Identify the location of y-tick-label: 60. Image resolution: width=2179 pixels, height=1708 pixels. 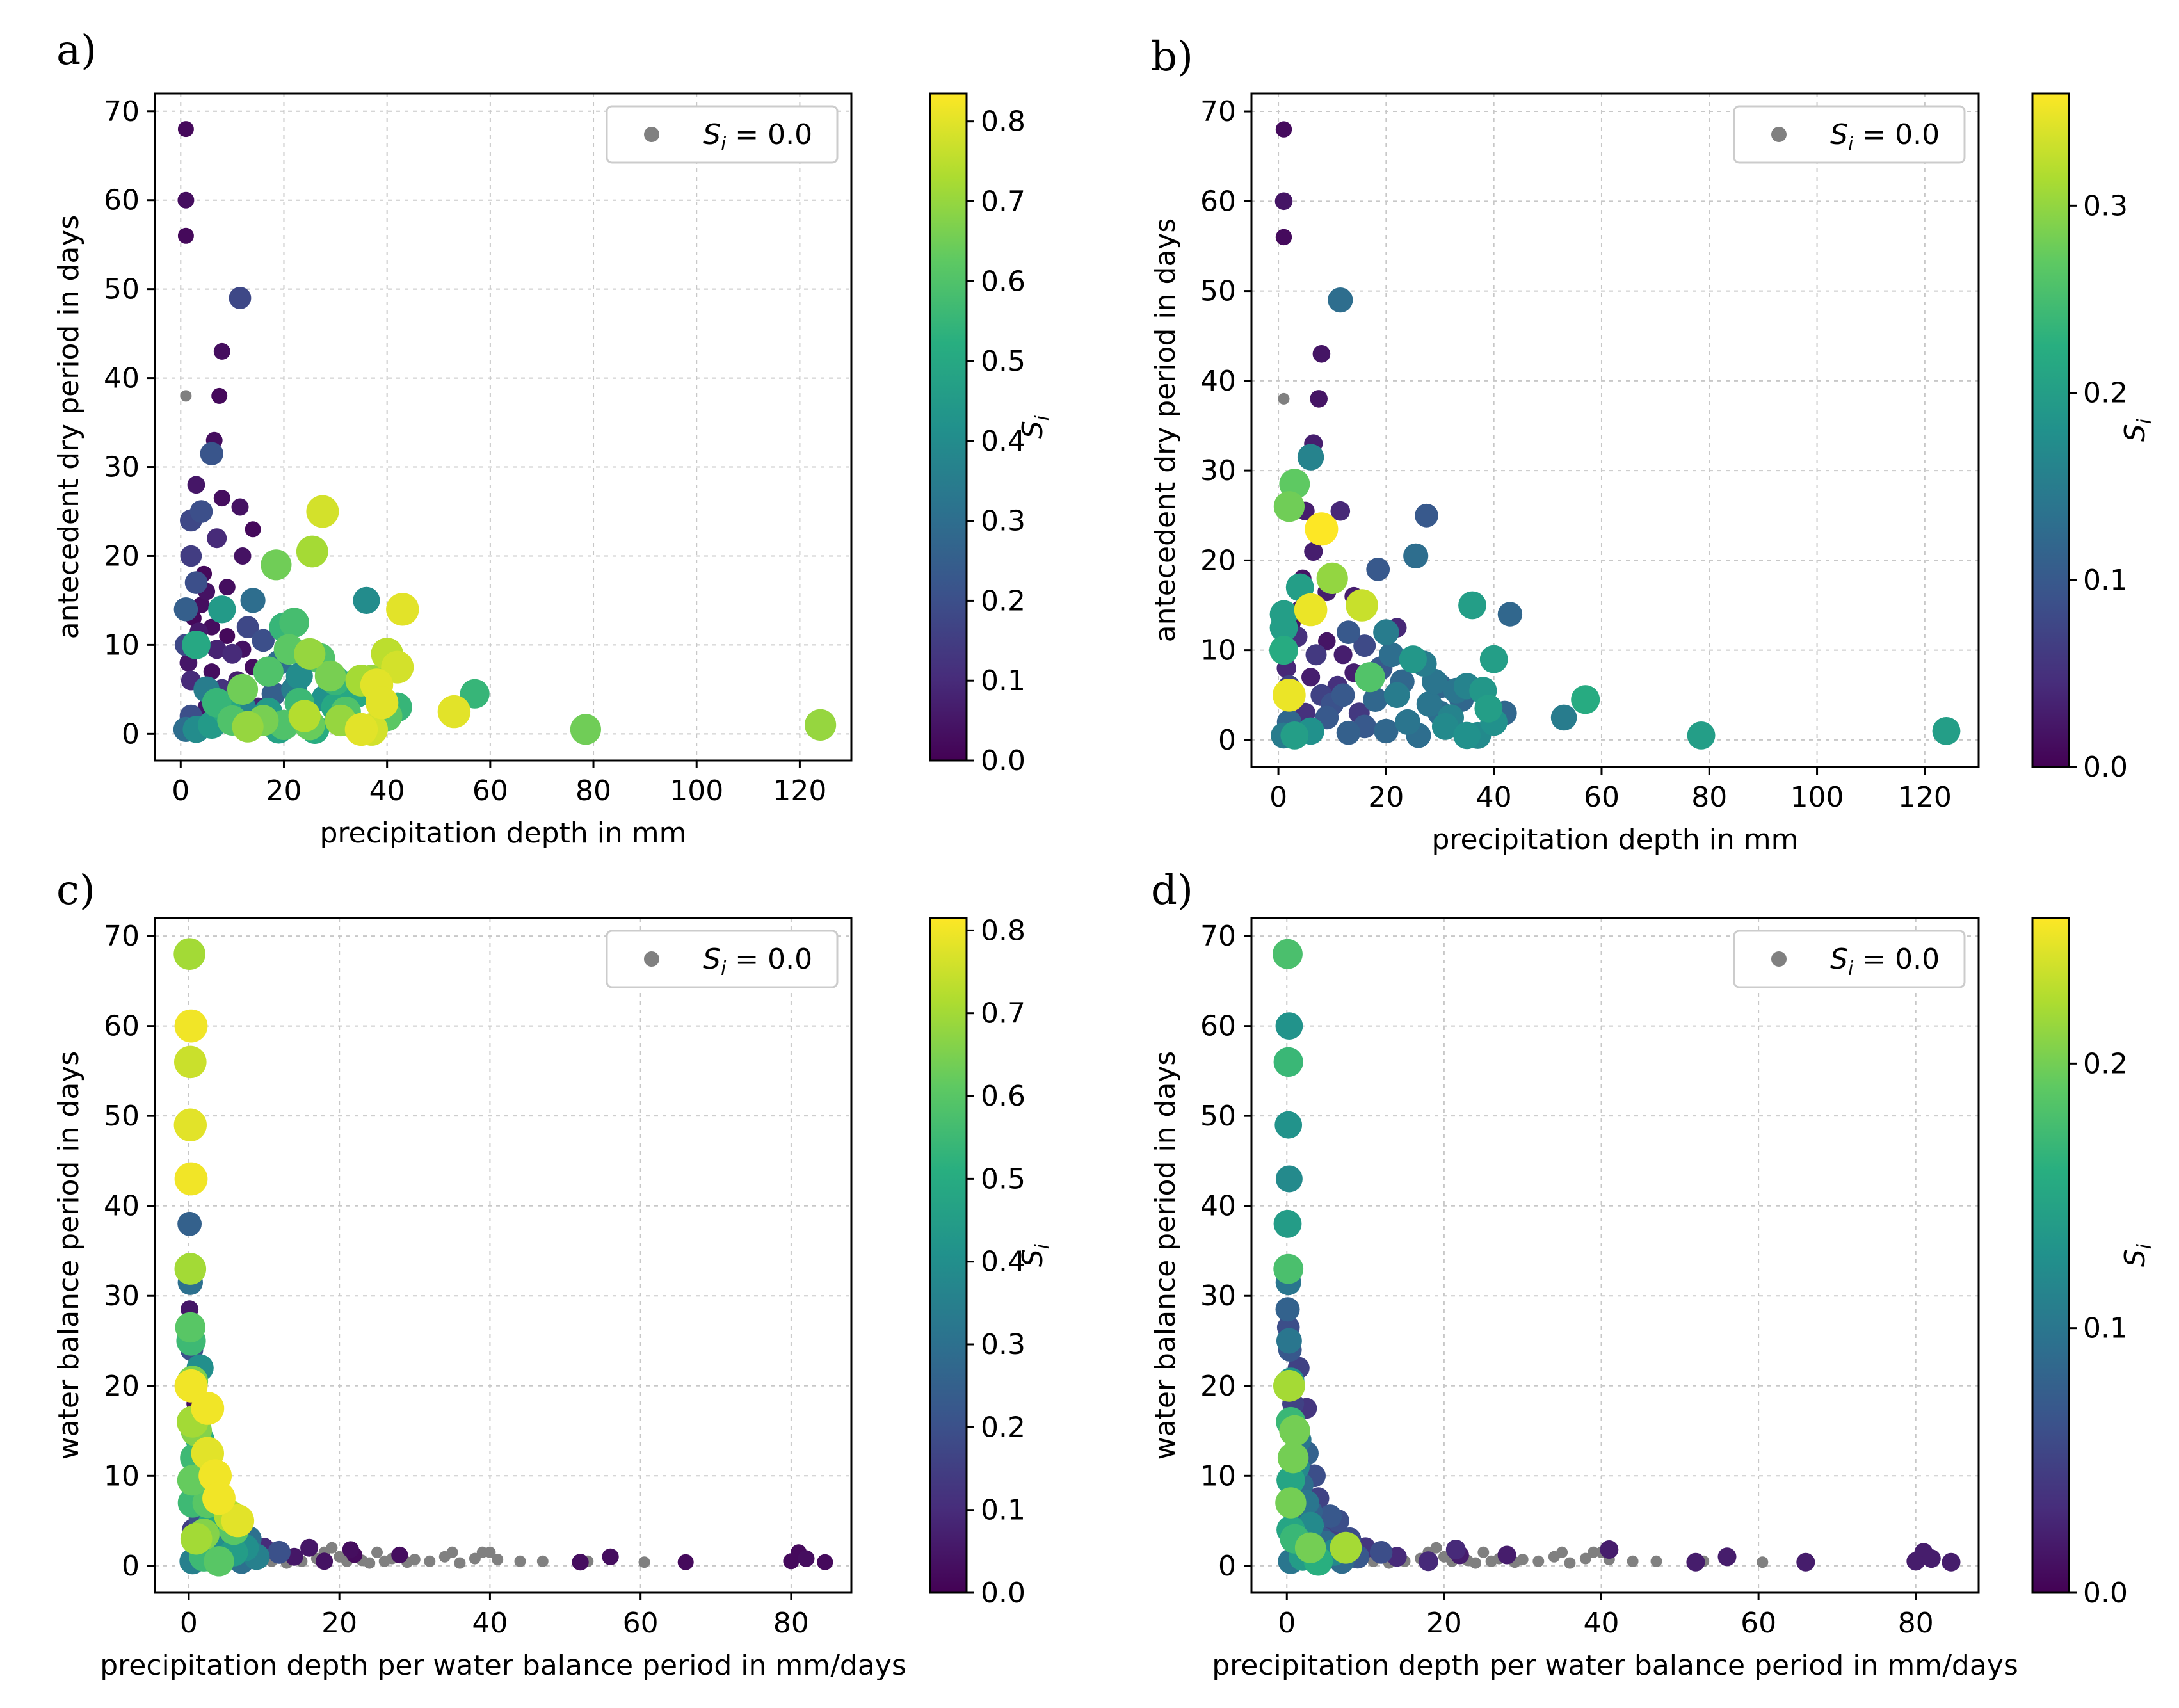
(122, 200).